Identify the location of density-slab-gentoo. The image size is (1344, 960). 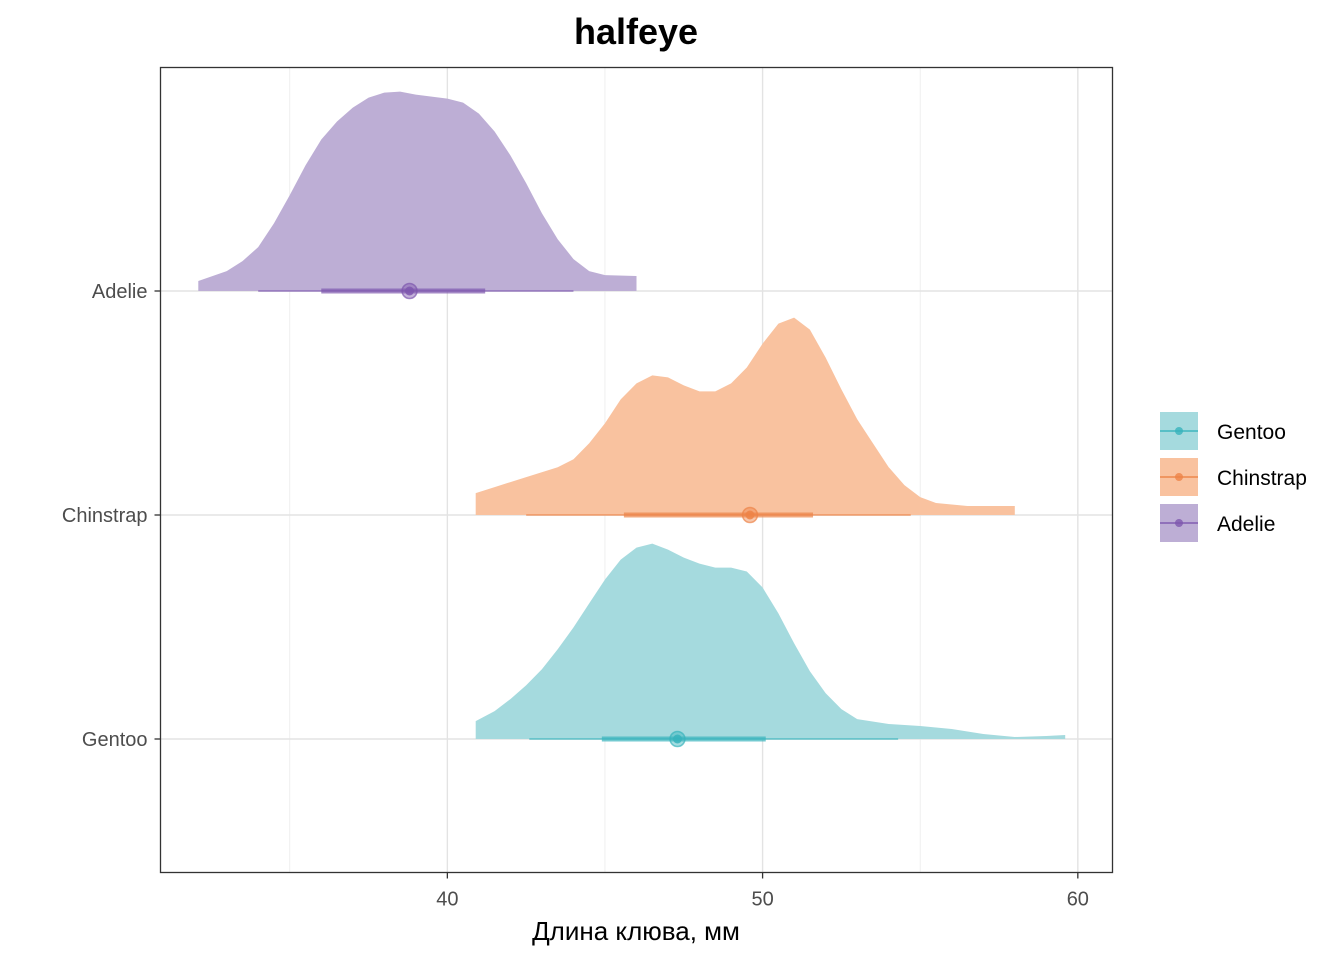
(770, 641).